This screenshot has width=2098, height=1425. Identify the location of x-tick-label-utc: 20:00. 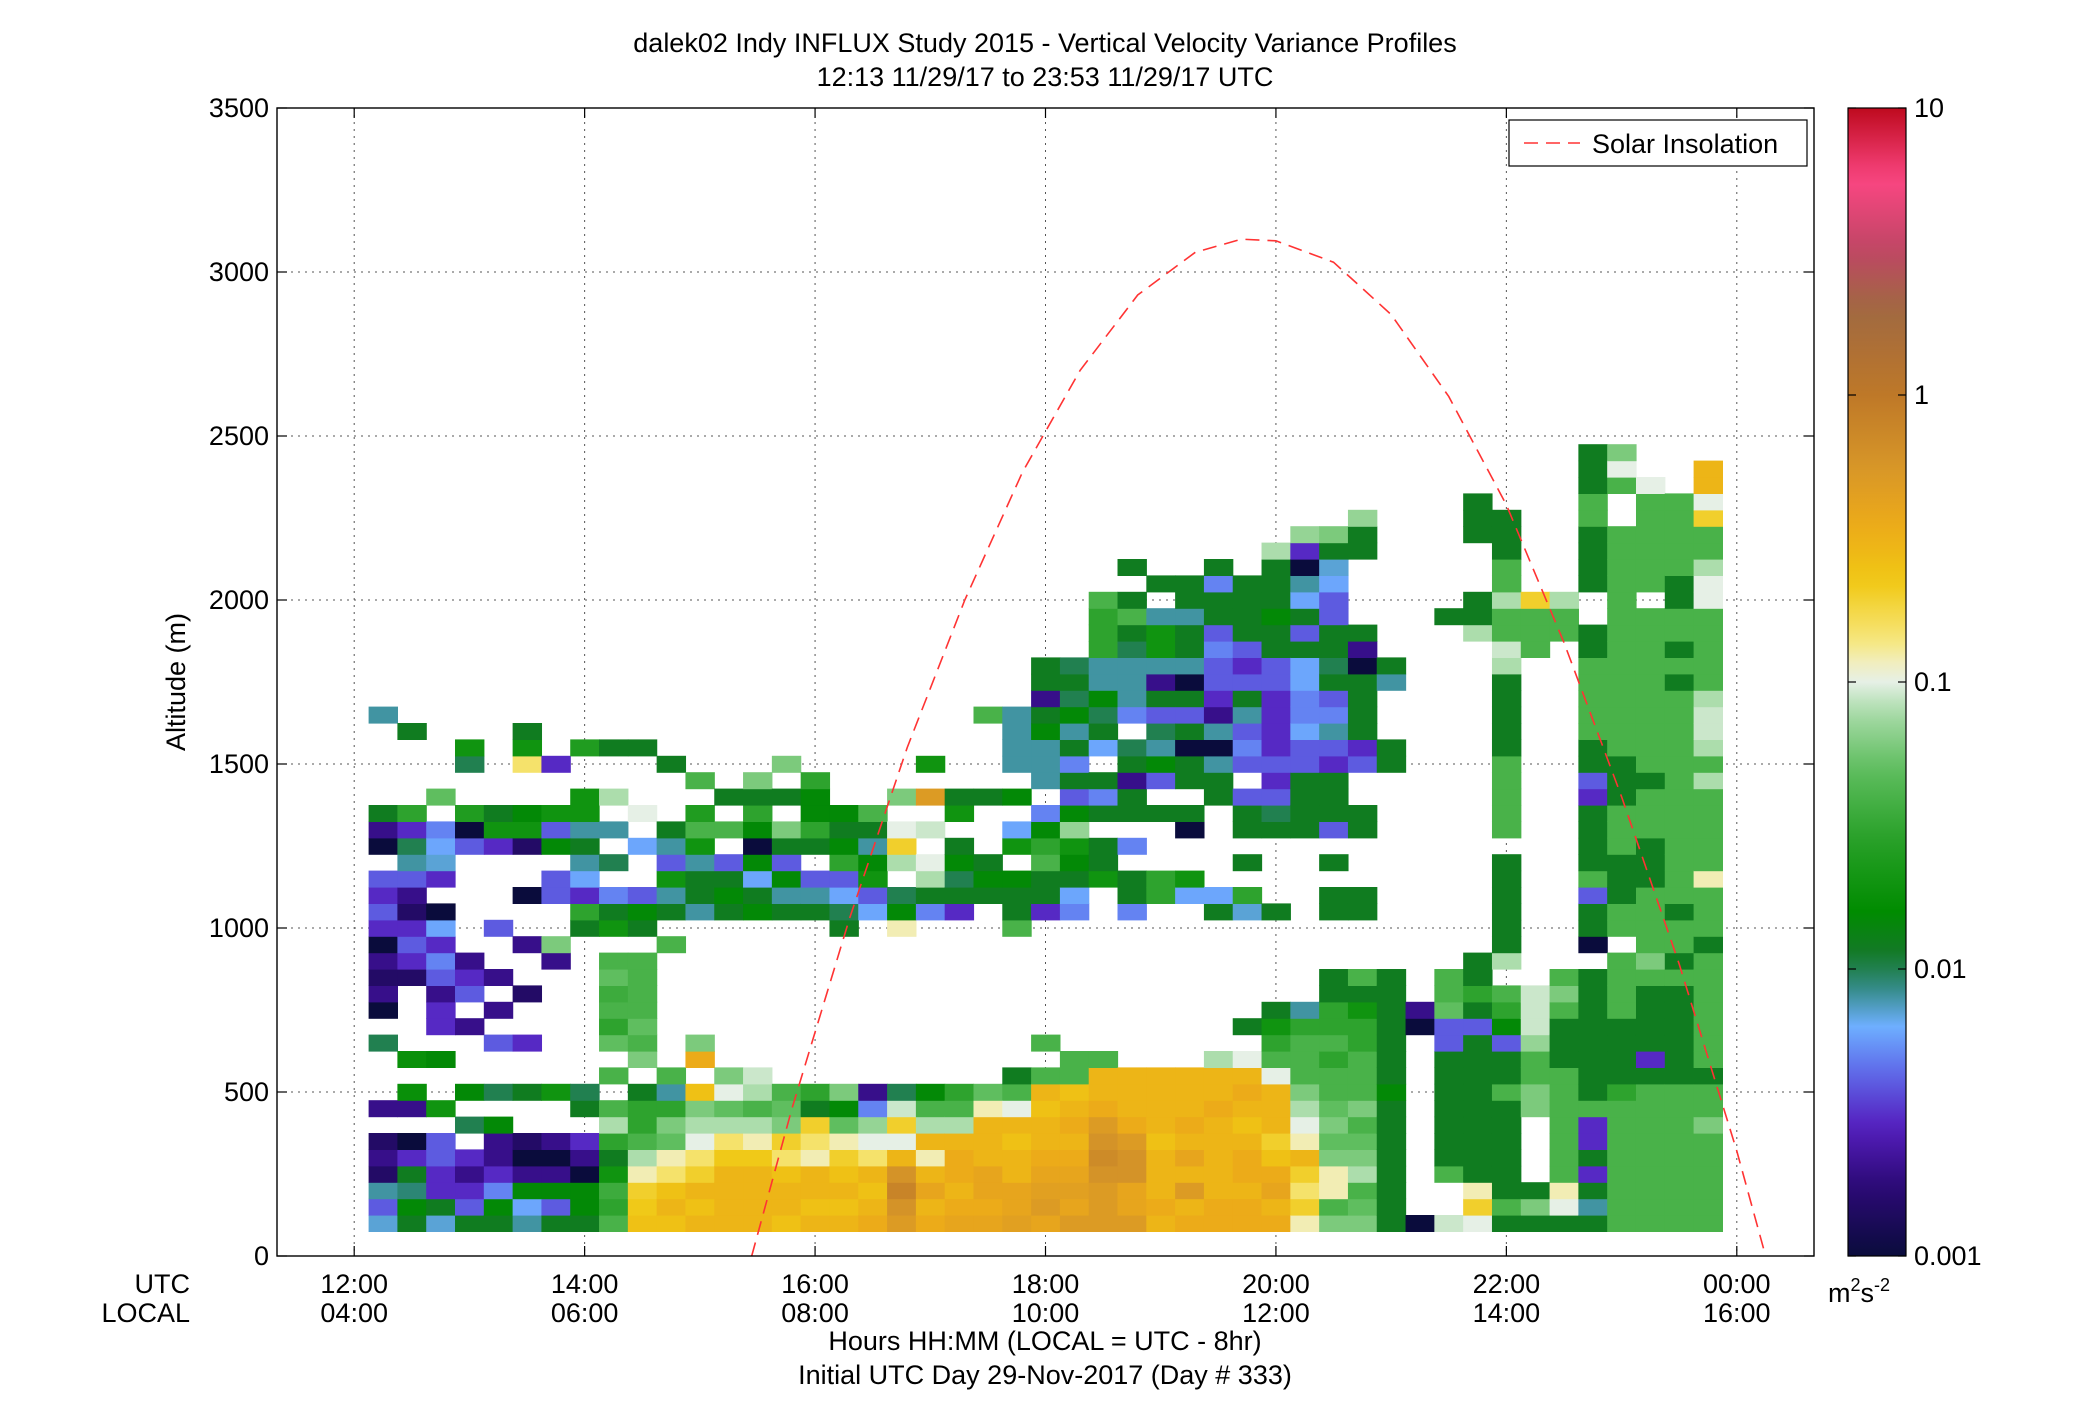
(1276, 1284).